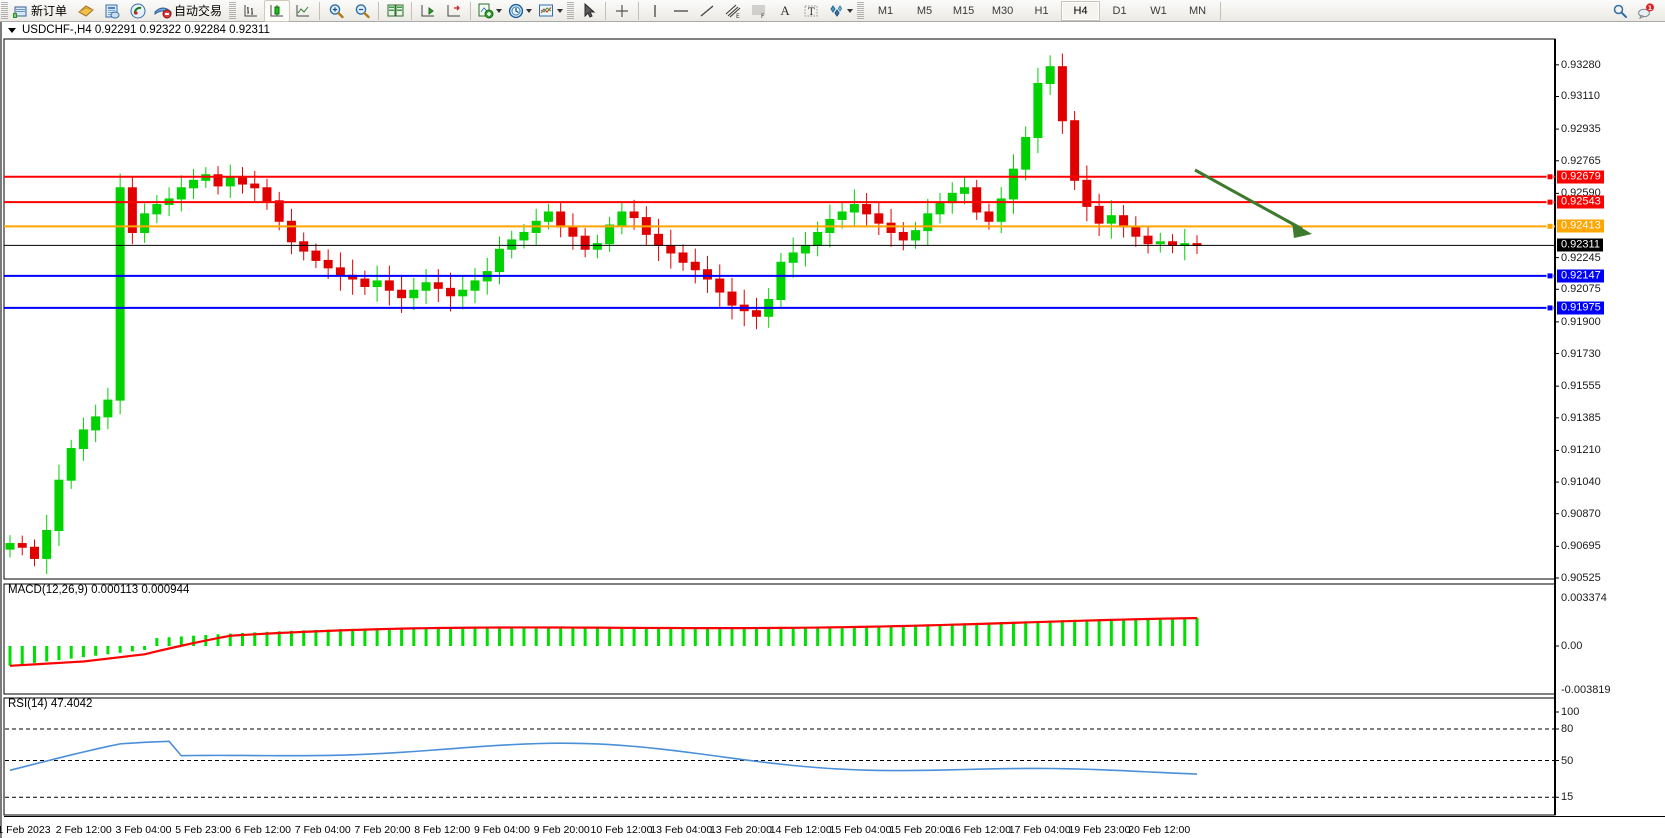 The image size is (1665, 838). I want to click on crosshair-button, so click(622, 11).